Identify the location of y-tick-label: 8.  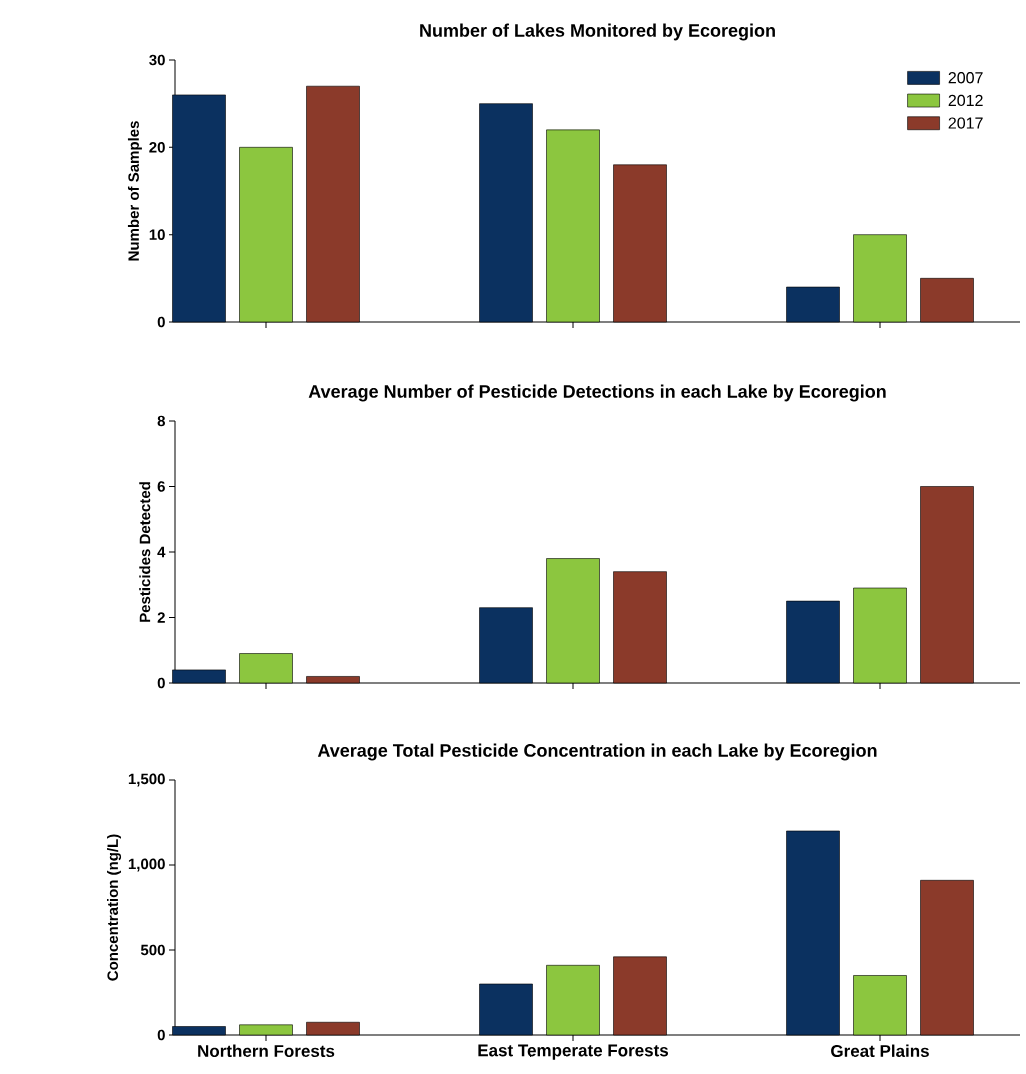
(161, 421).